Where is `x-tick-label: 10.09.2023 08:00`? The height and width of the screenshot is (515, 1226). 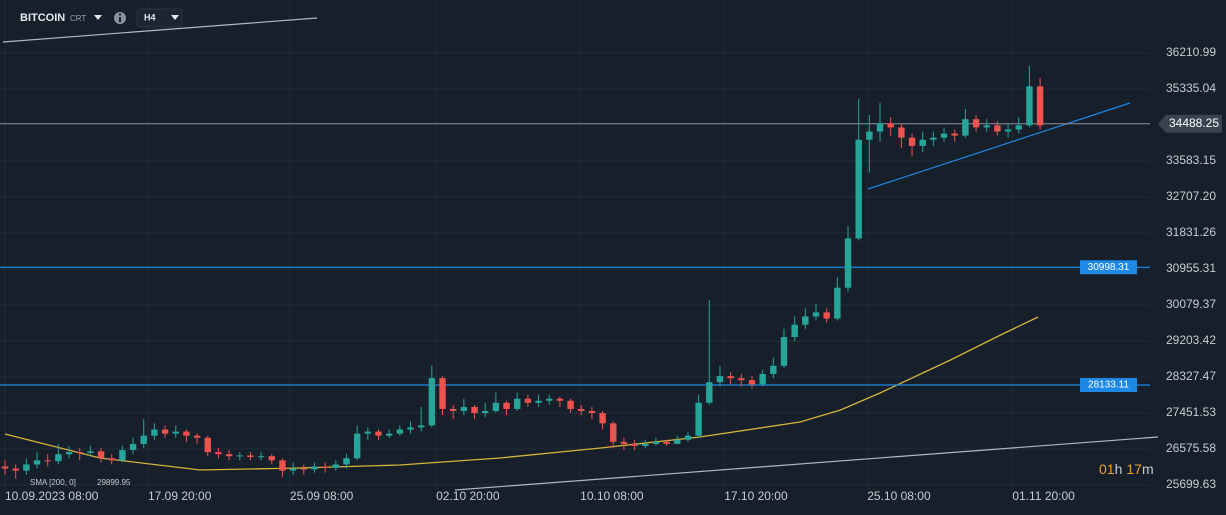
x-tick-label: 10.09.2023 08:00 is located at coordinates (52, 496).